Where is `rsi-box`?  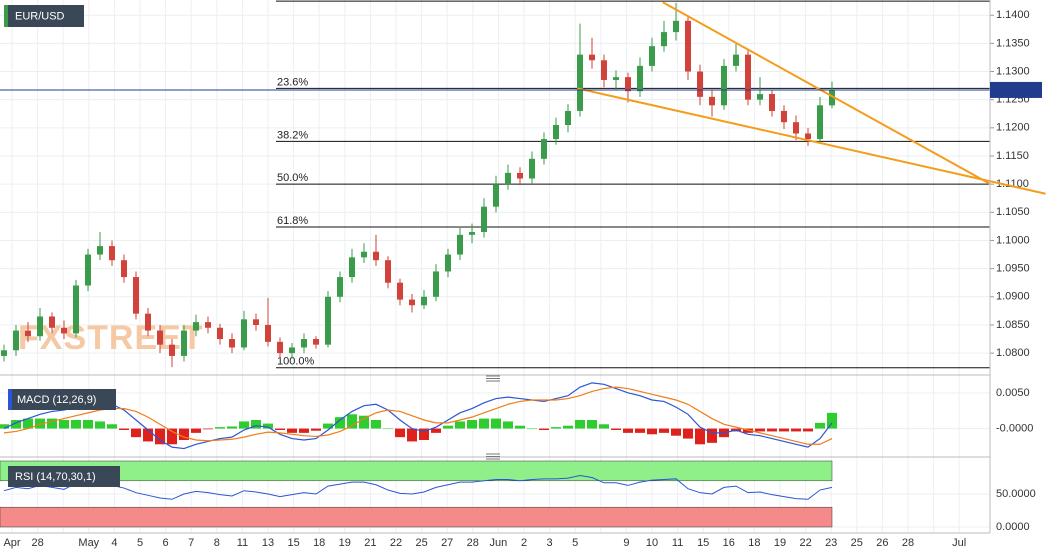 rsi-box is located at coordinates (64, 476).